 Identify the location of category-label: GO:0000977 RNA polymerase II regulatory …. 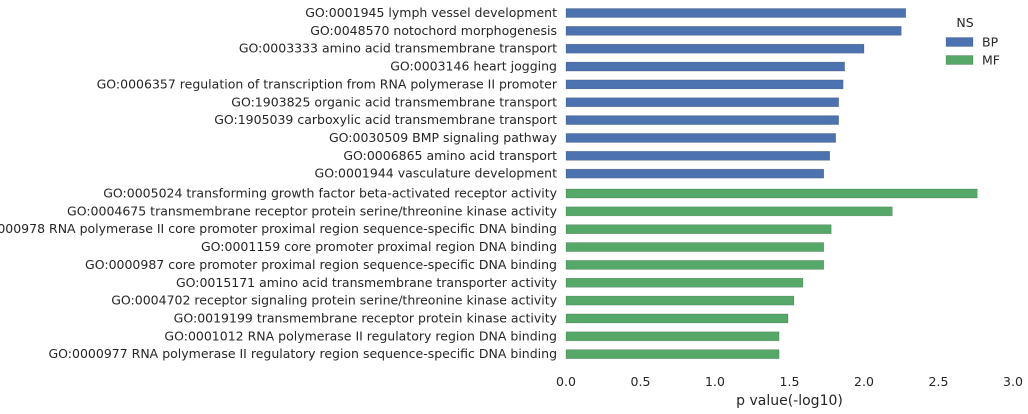
(302, 353).